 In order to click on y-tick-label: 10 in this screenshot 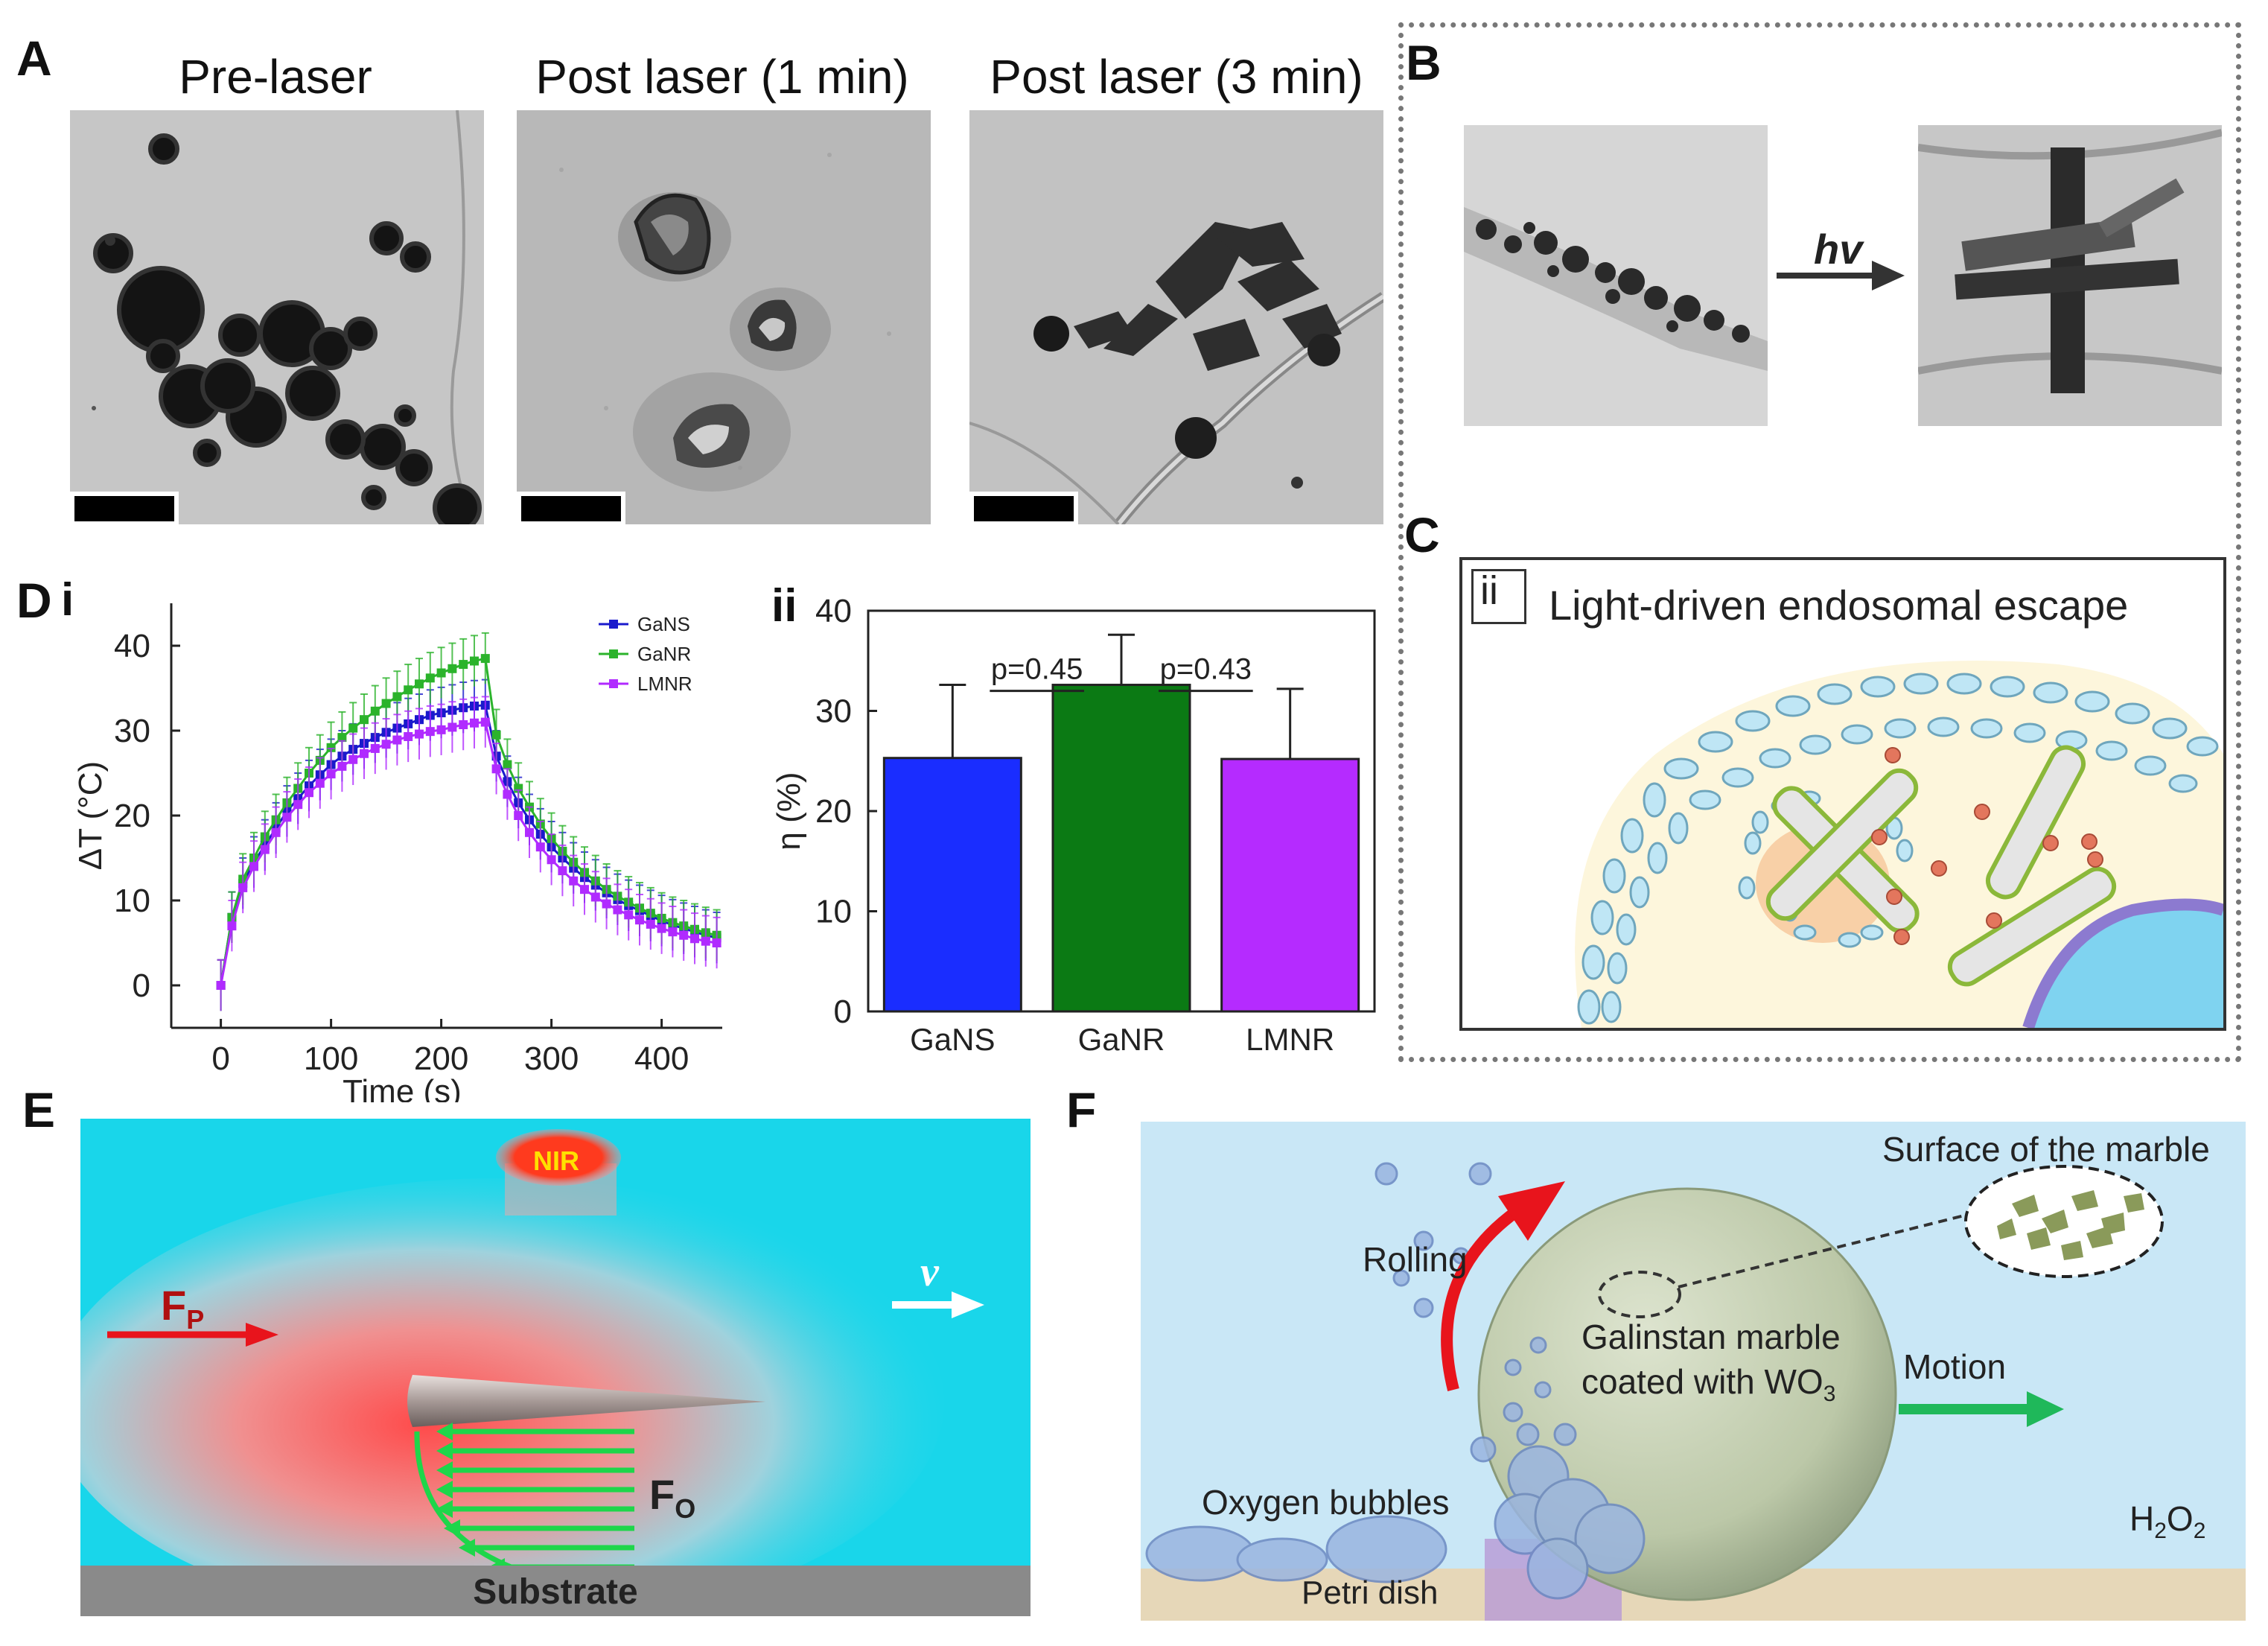, I will do `click(834, 912)`.